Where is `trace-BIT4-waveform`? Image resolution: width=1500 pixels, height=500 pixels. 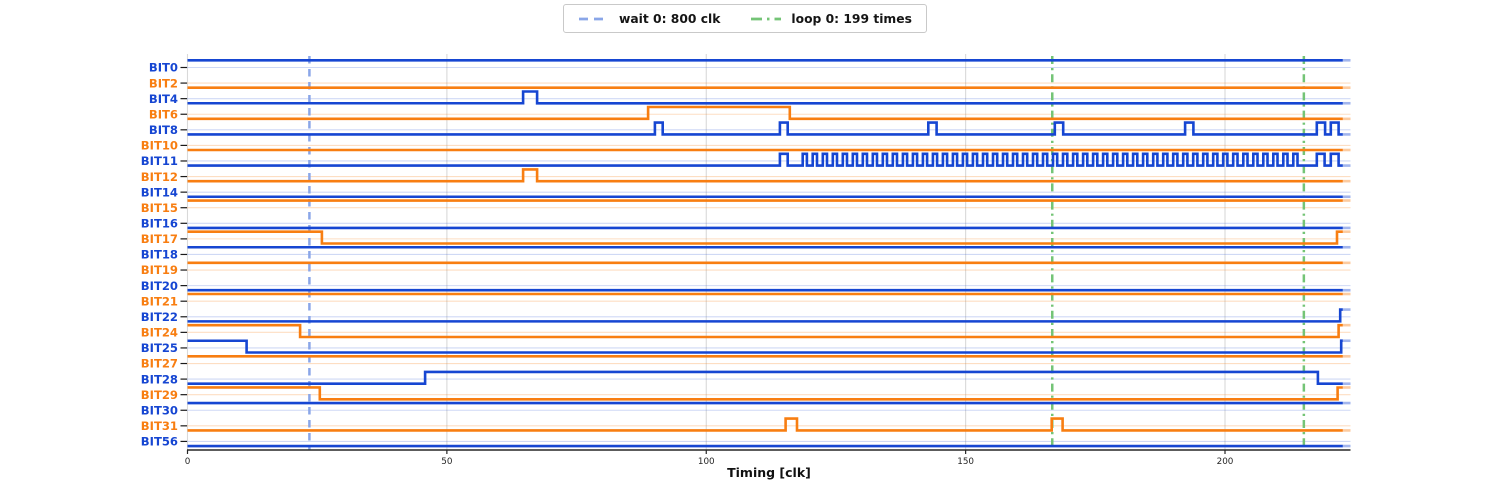 trace-BIT4-waveform is located at coordinates (765, 97).